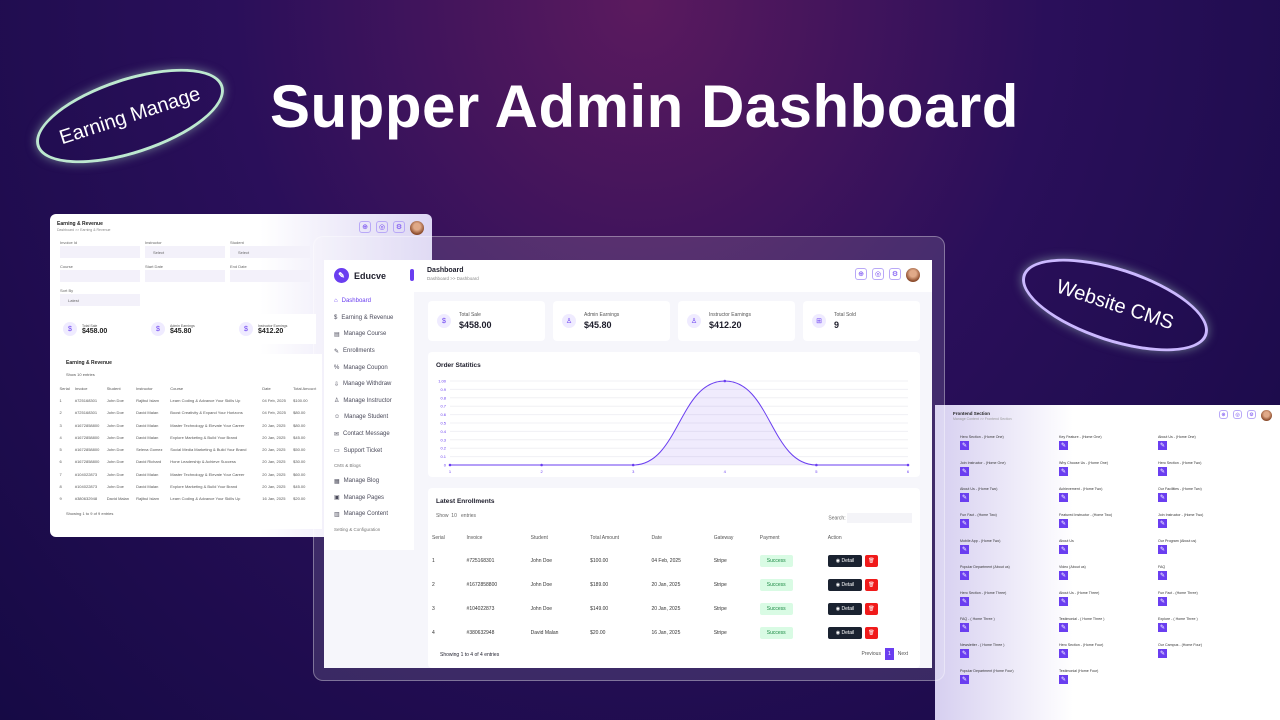  I want to click on sidebar-item-manage-coupon: % Manage Coupon, so click(369, 367).